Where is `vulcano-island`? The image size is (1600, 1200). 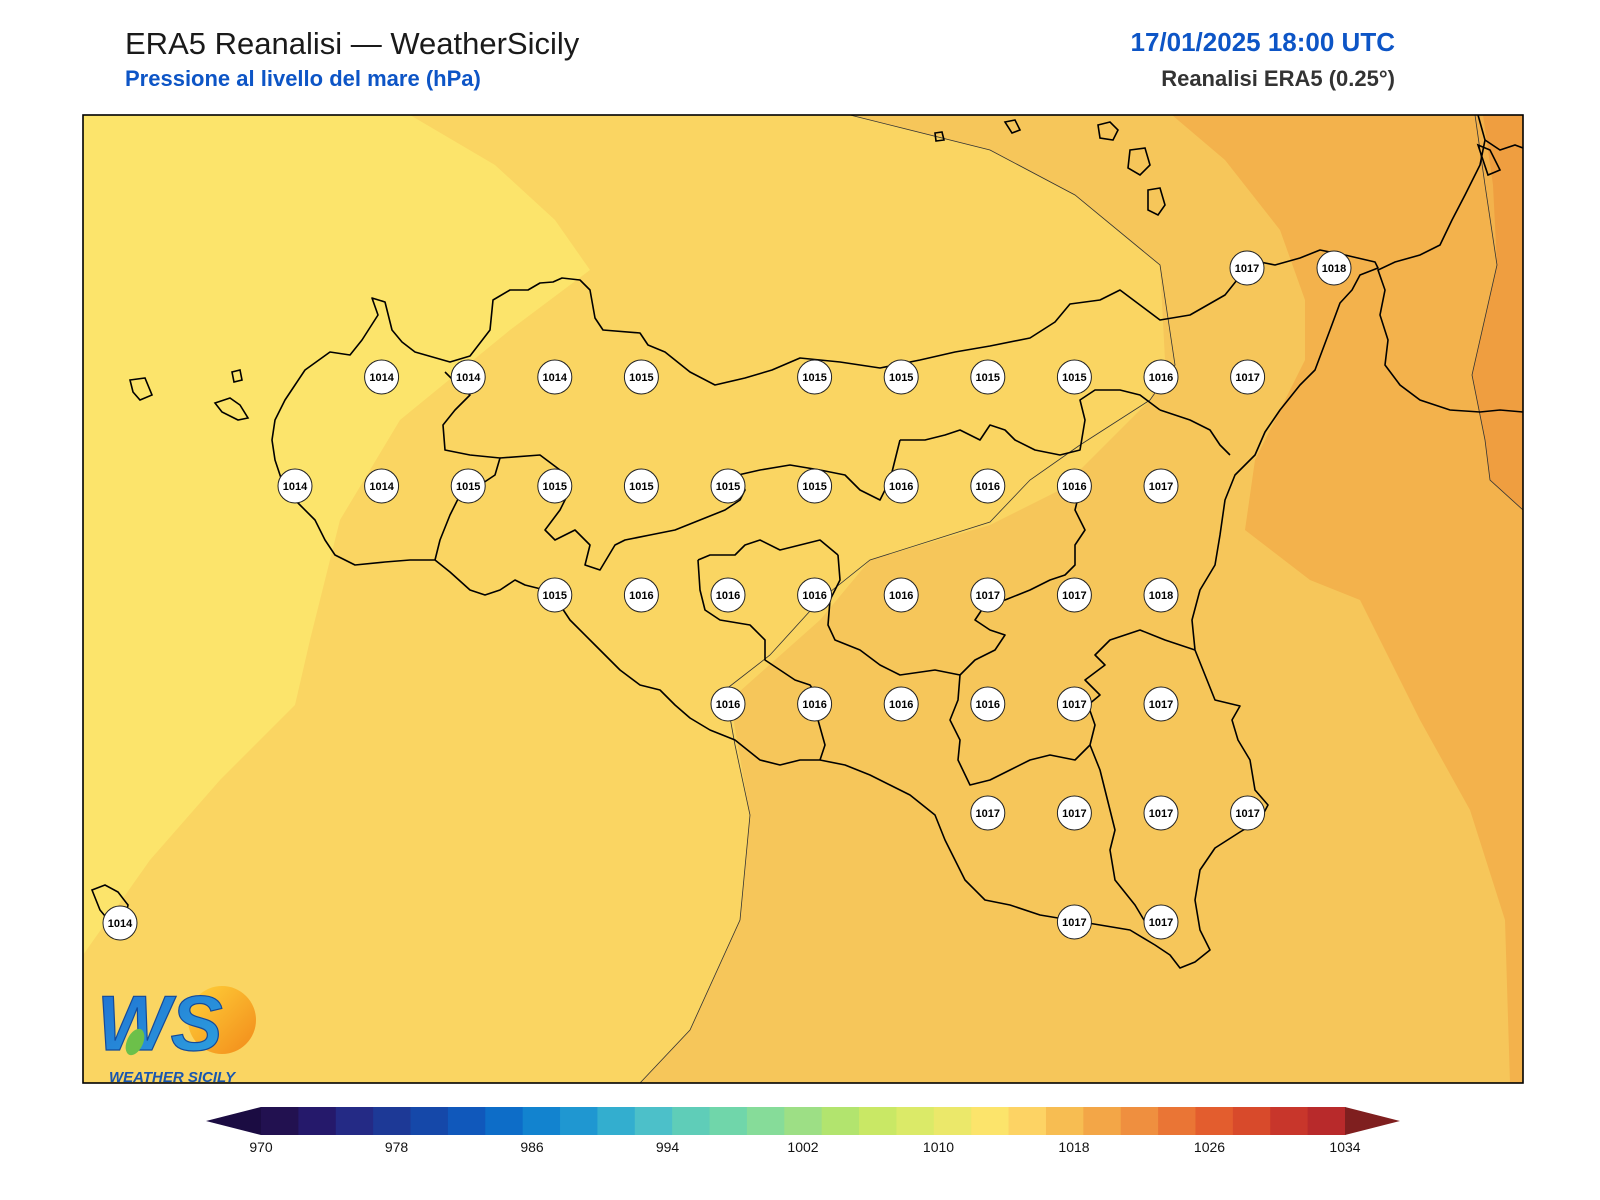 vulcano-island is located at coordinates (1156, 202).